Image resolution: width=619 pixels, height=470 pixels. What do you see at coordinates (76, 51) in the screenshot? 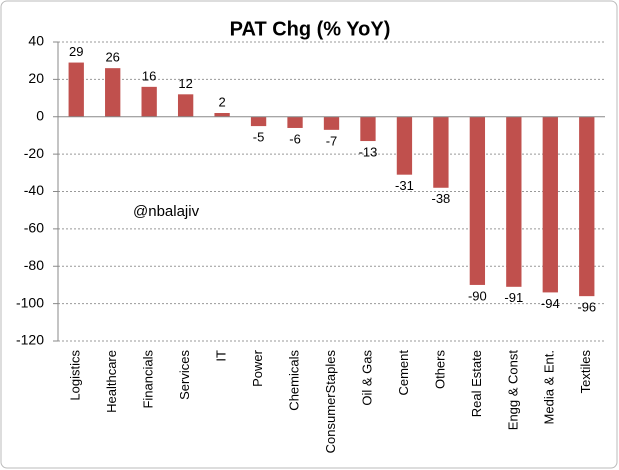
I see `data-label: 29` at bounding box center [76, 51].